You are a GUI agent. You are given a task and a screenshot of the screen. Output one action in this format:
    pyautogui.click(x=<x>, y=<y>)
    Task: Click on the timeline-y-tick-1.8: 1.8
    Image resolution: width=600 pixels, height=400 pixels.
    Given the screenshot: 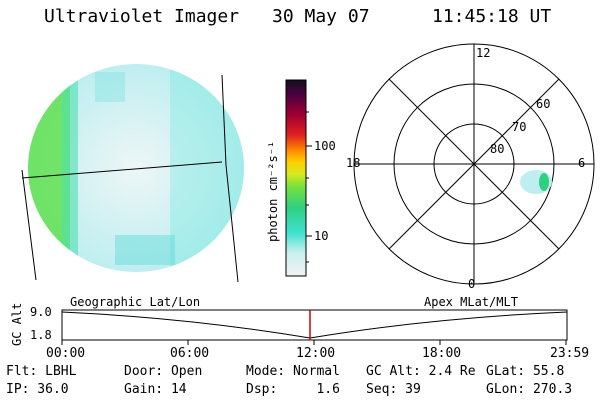 What is the action you would take?
    pyautogui.click(x=41, y=335)
    